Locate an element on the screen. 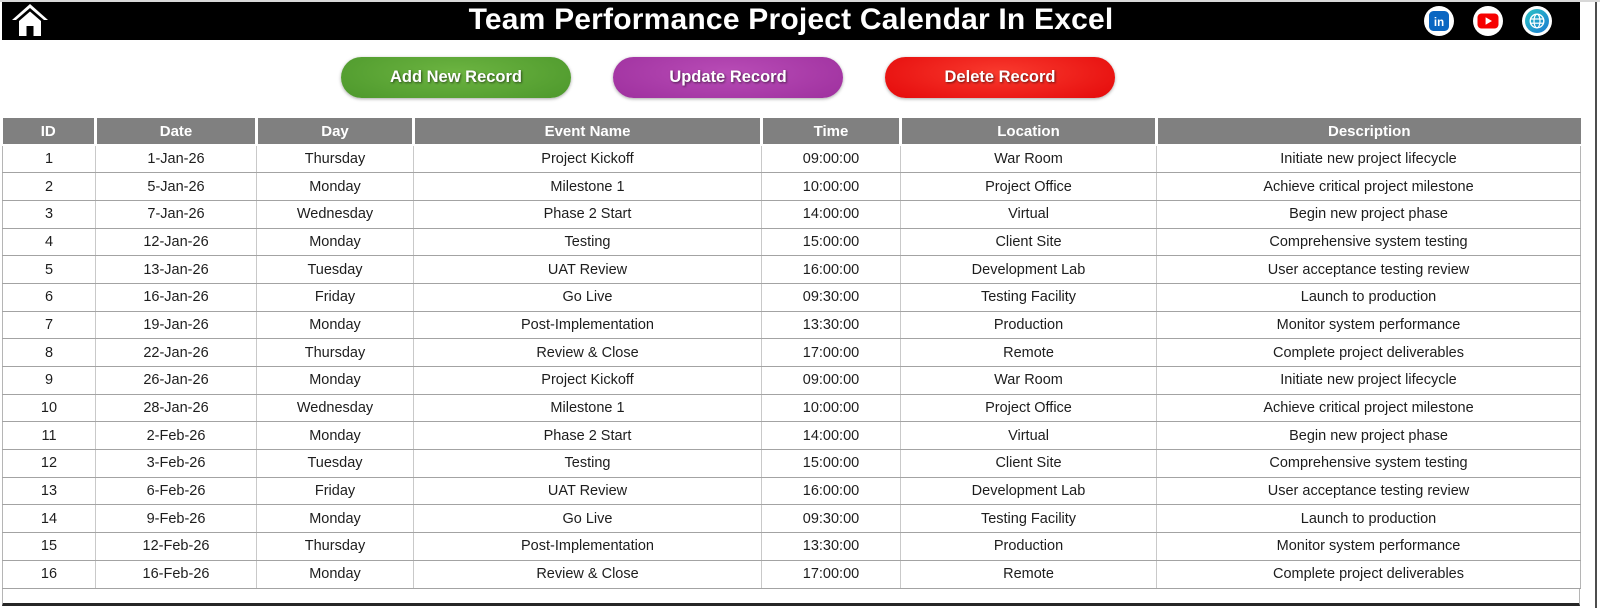 The width and height of the screenshot is (1600, 612). cell-time: 15:00:00 is located at coordinates (831, 242).